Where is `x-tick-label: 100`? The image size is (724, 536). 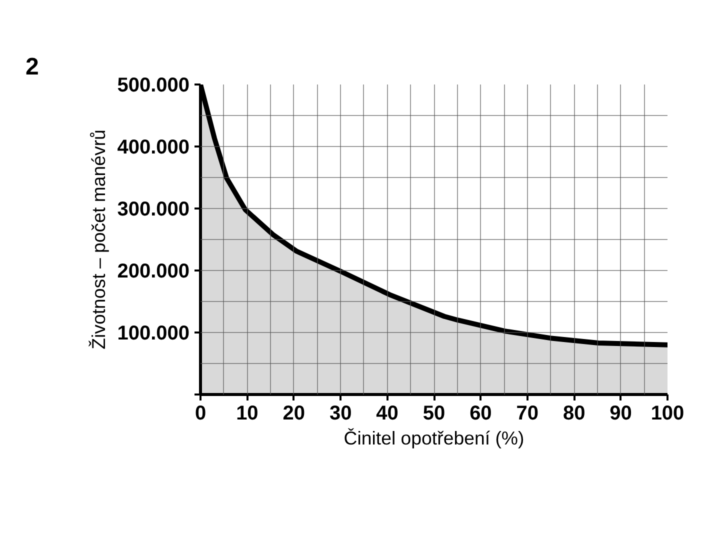
x-tick-label: 100 is located at coordinates (667, 413).